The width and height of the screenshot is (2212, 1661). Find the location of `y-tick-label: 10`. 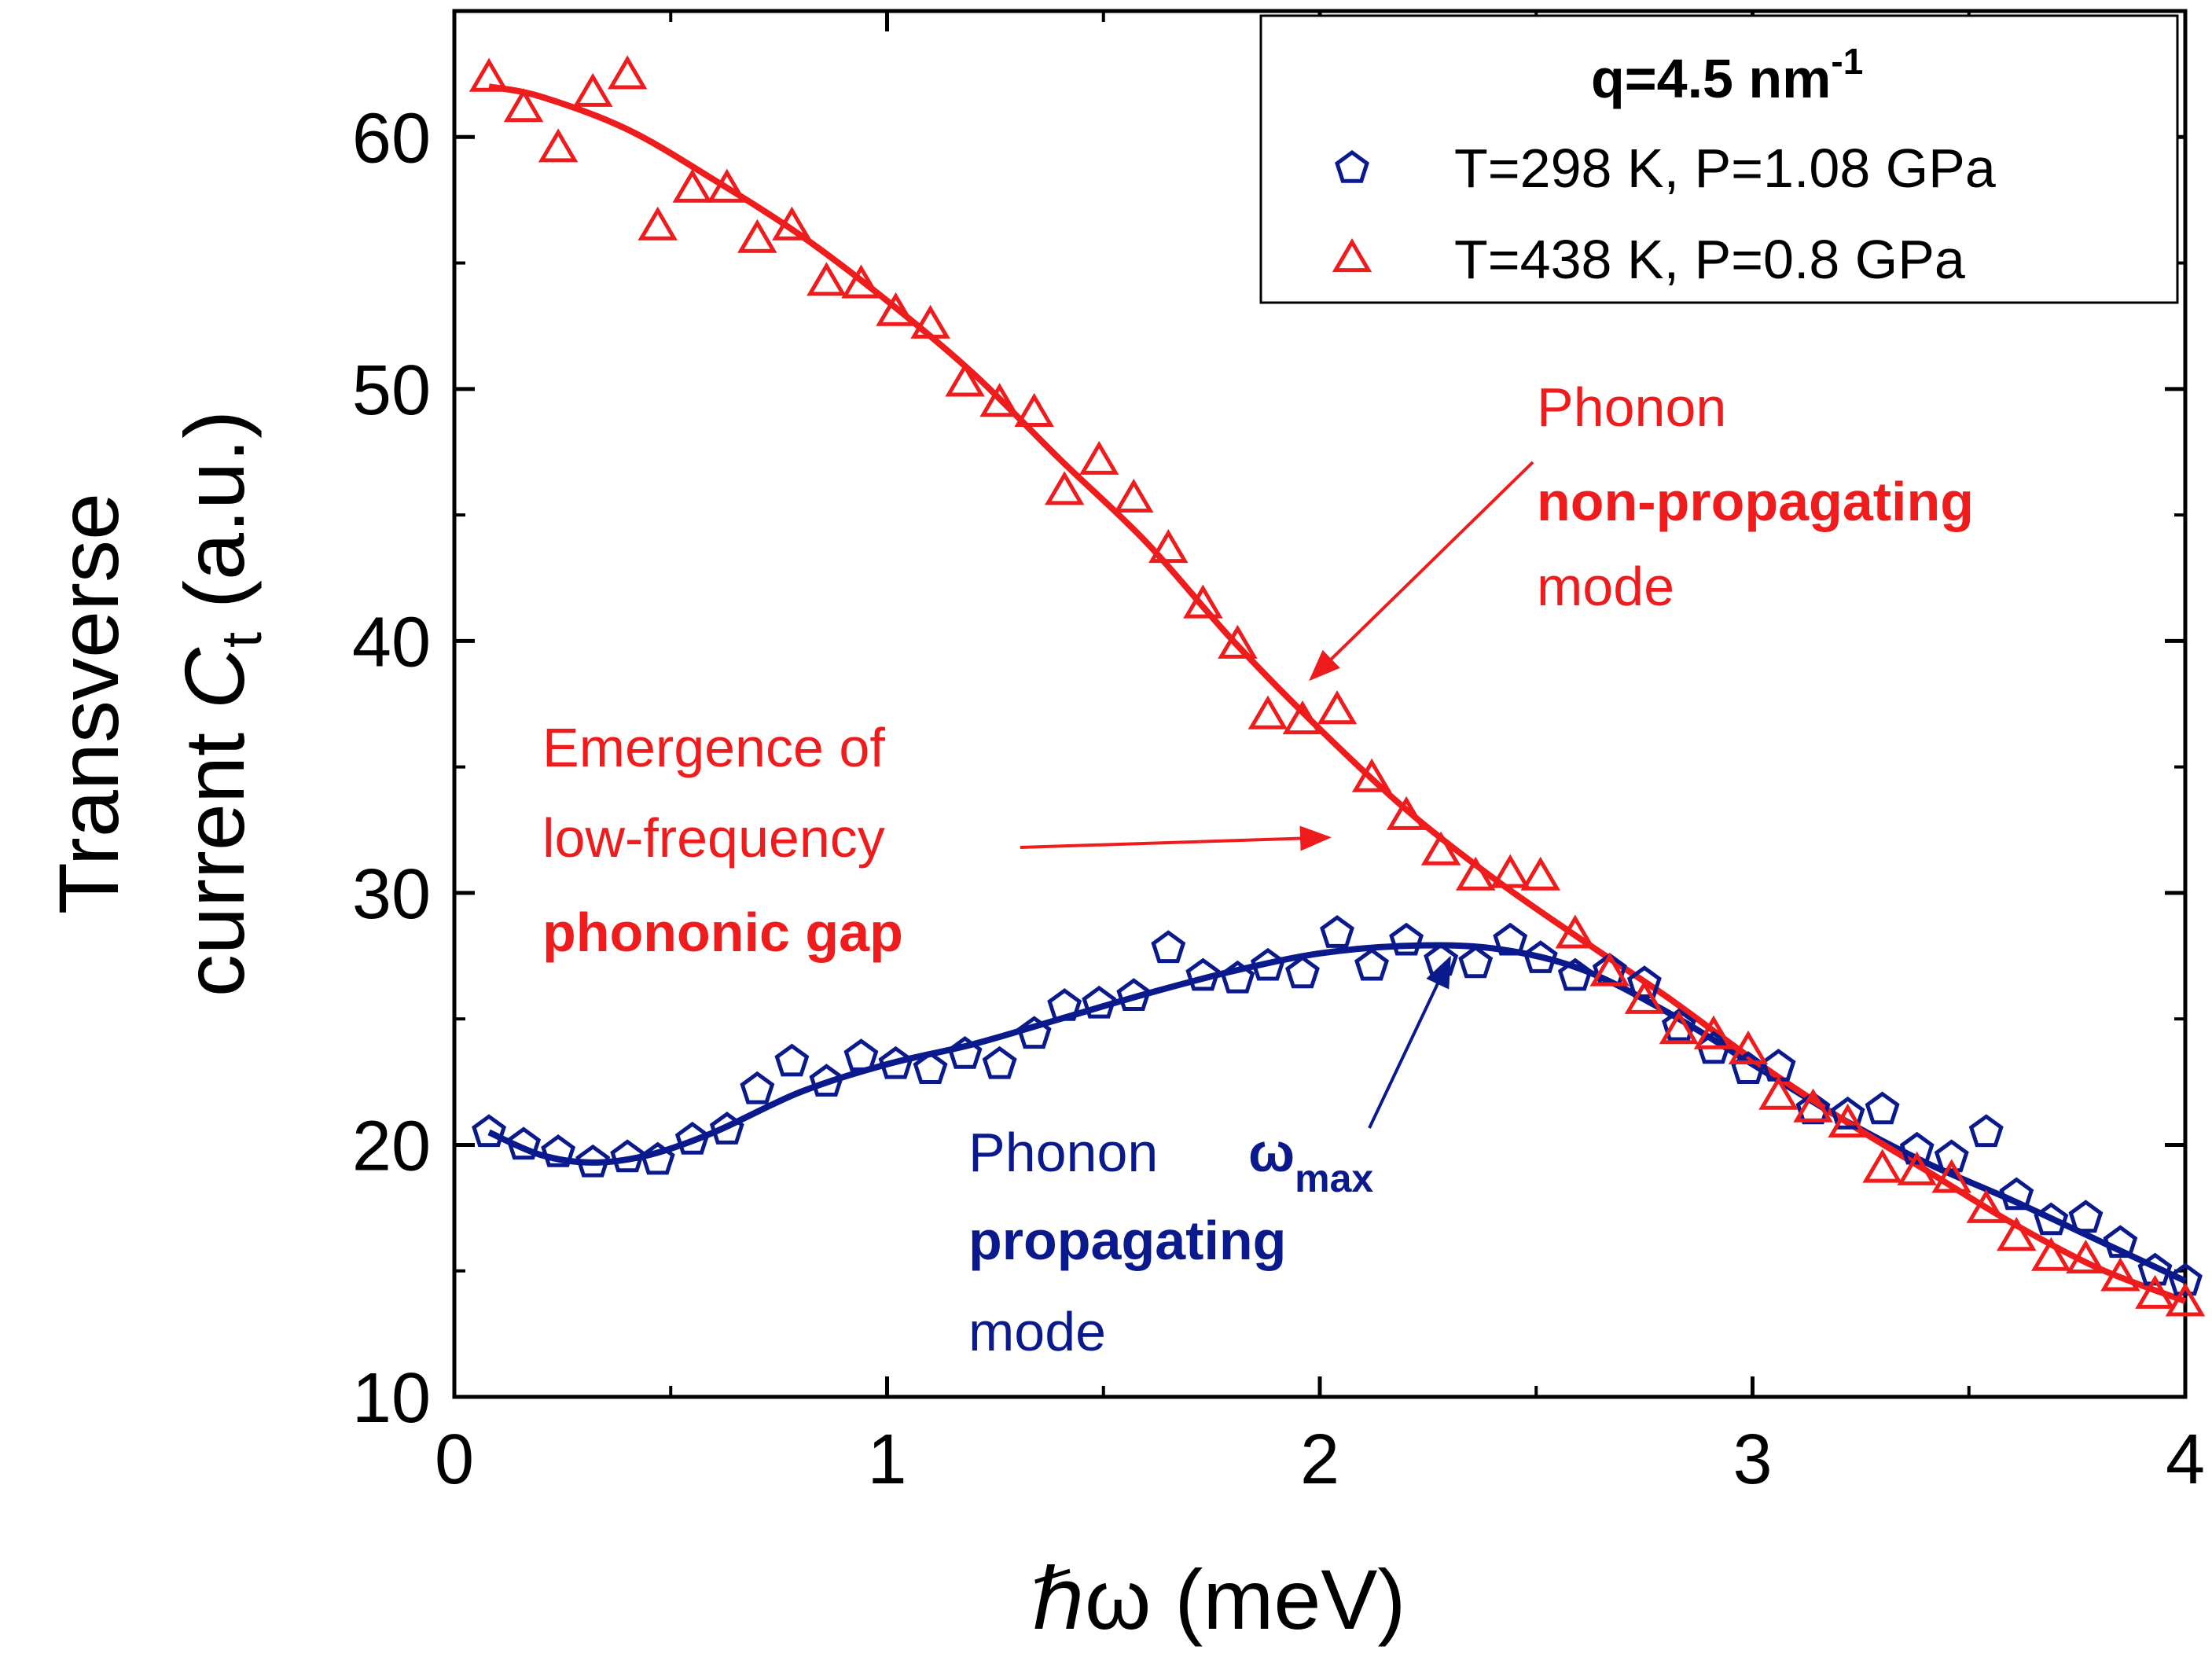

y-tick-label: 10 is located at coordinates (391, 1398).